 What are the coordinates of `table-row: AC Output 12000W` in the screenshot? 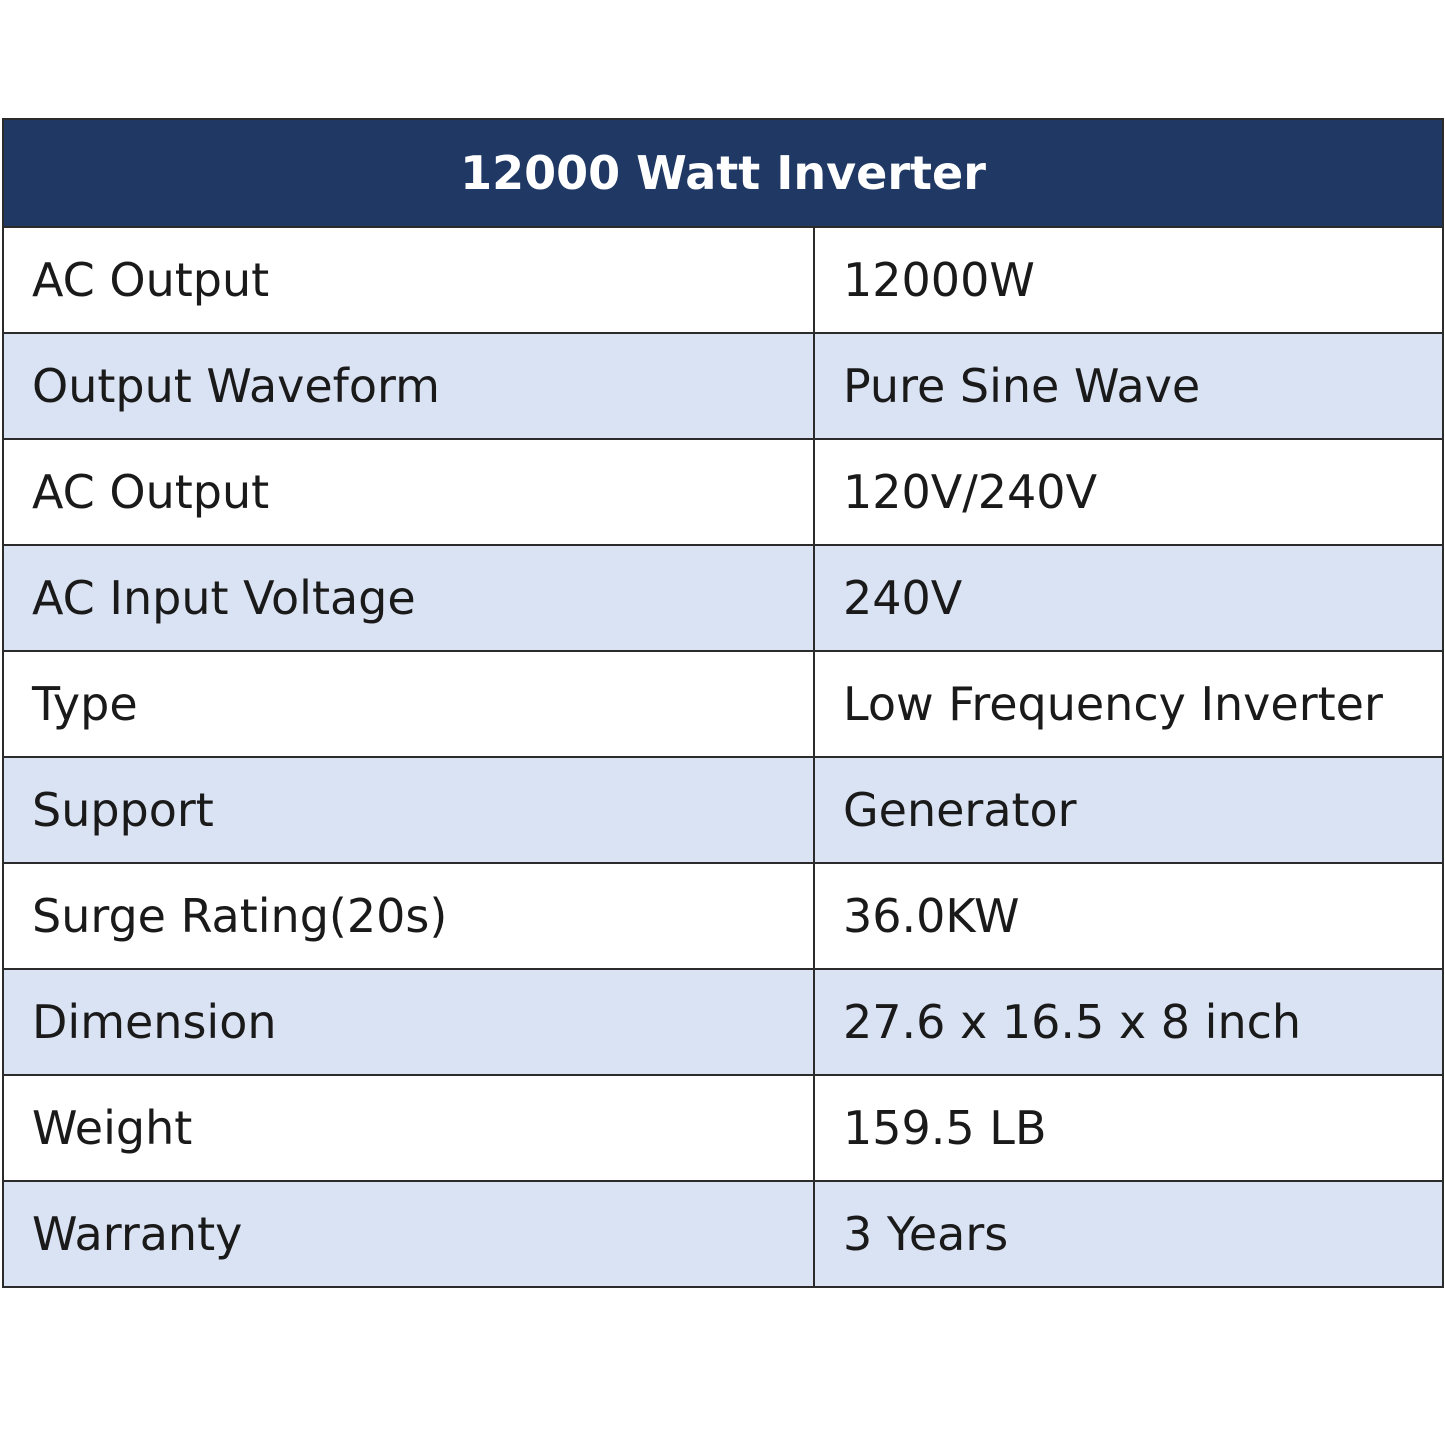 It's located at (723, 280).